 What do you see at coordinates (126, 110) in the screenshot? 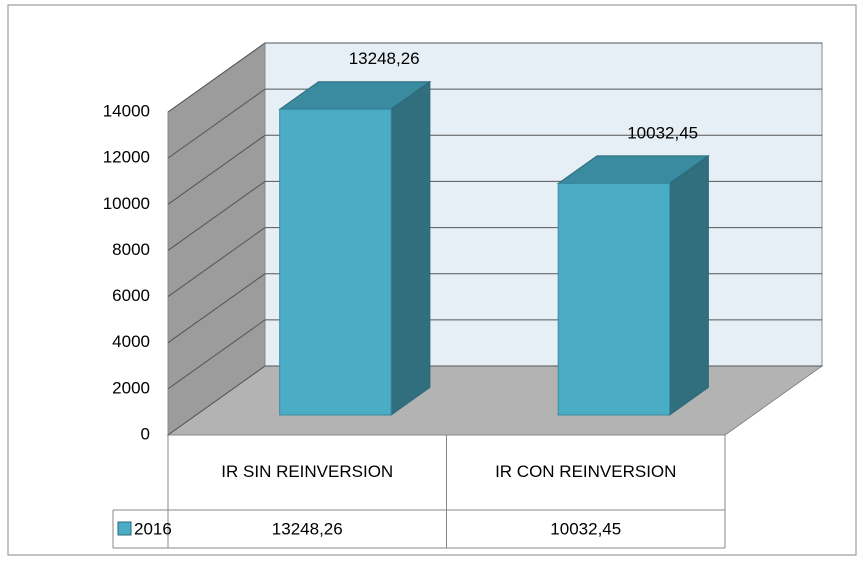
I see `y-tick-label: 14000` at bounding box center [126, 110].